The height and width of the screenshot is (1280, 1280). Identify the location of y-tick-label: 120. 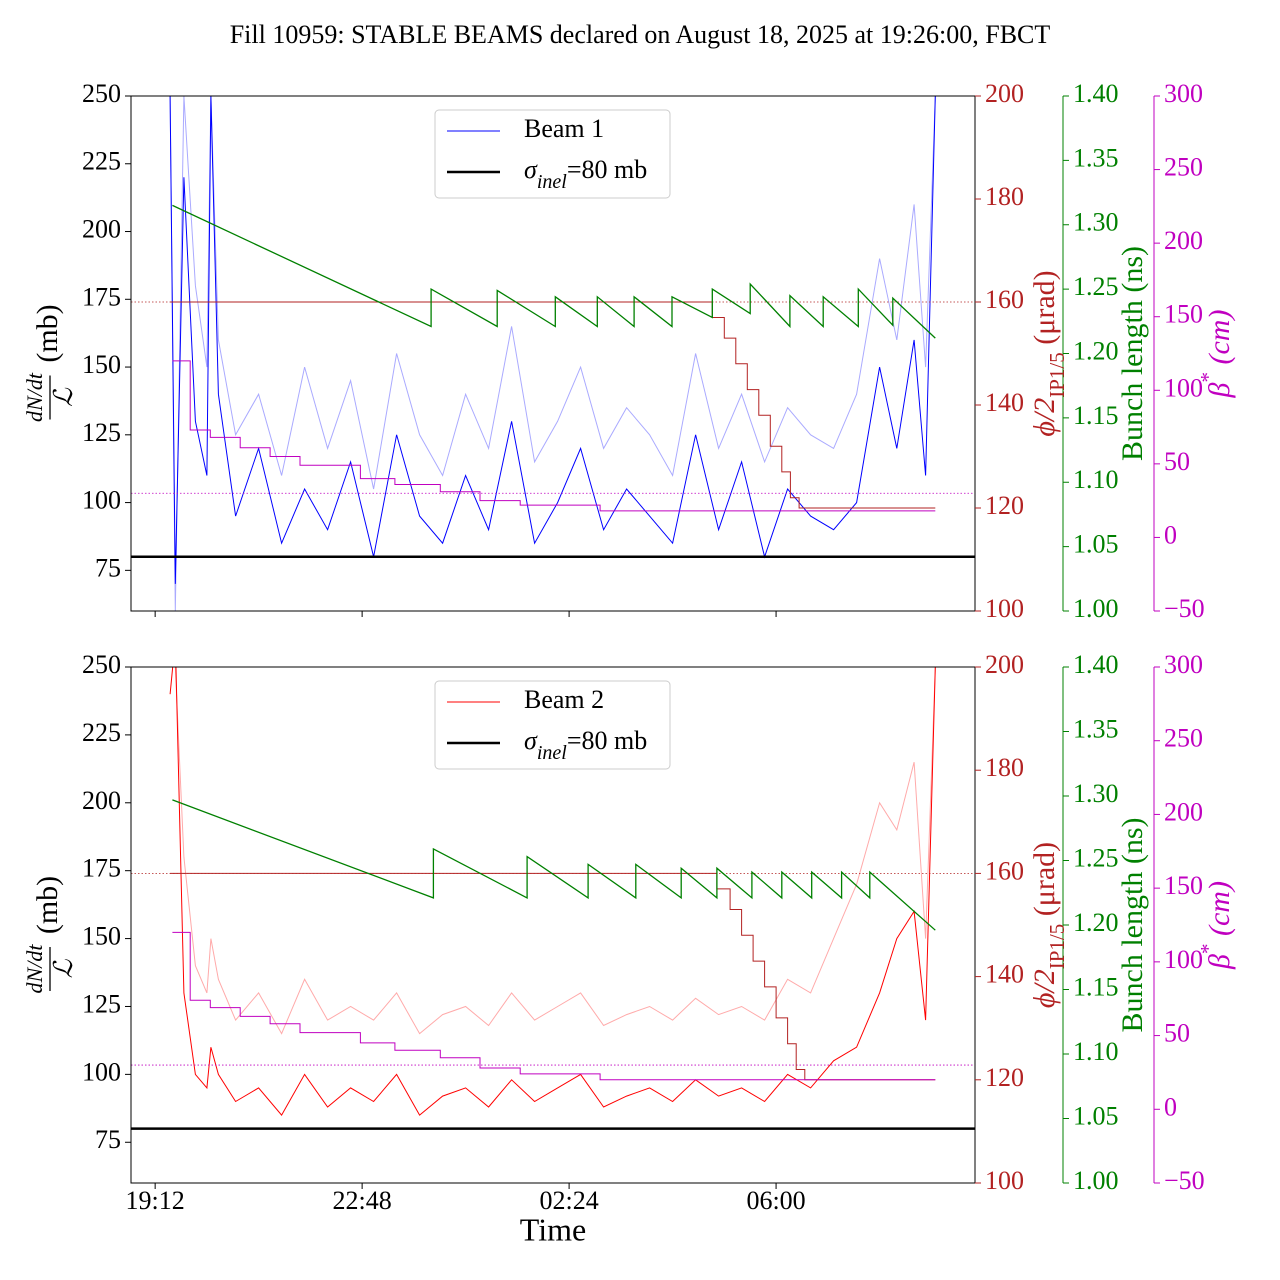
(1004, 1077).